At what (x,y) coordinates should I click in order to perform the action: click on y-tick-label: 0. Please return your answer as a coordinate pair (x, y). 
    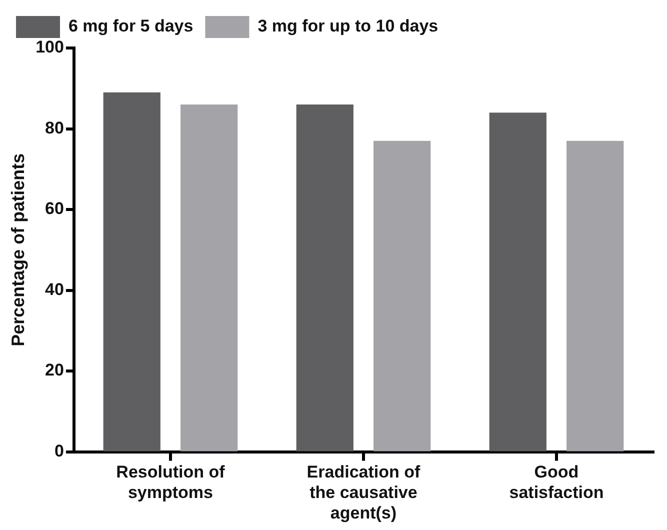
    Looking at the image, I should click on (59, 450).